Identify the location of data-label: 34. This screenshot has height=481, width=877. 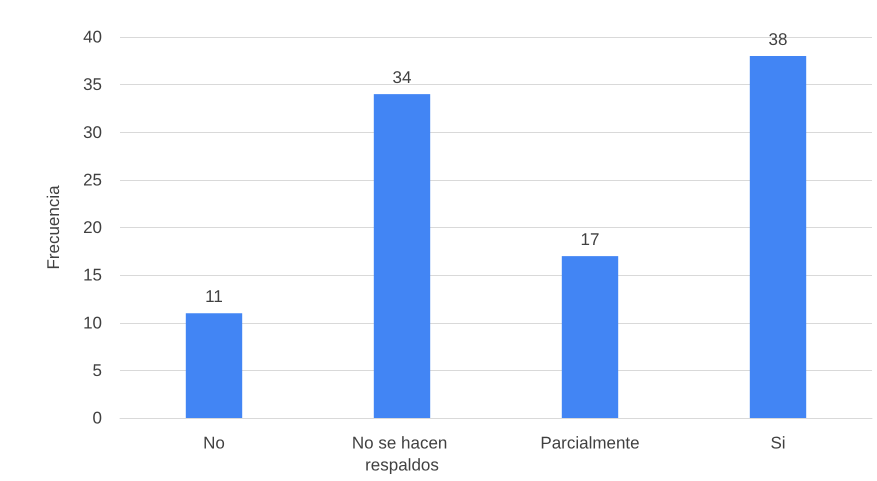
(402, 78).